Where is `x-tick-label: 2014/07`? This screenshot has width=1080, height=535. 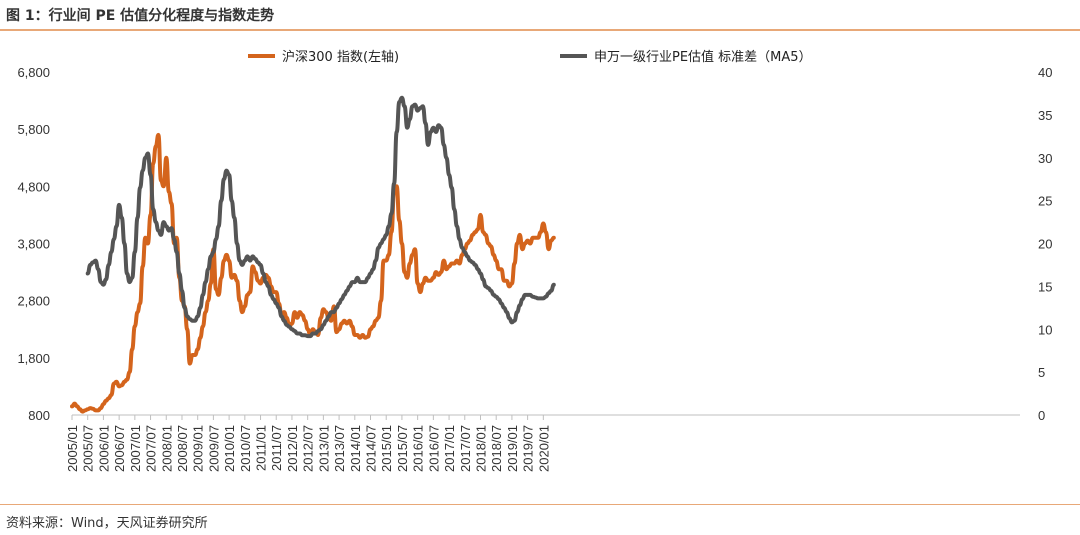 x-tick-label: 2014/07 is located at coordinates (371, 448).